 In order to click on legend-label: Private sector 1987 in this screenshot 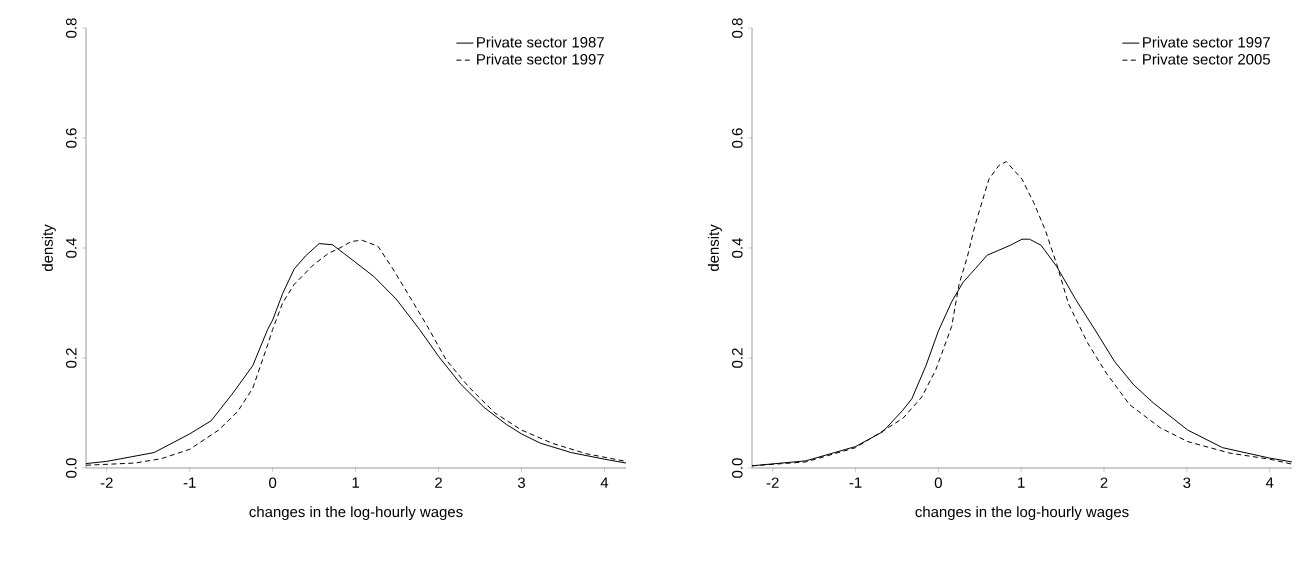, I will do `click(540, 42)`.